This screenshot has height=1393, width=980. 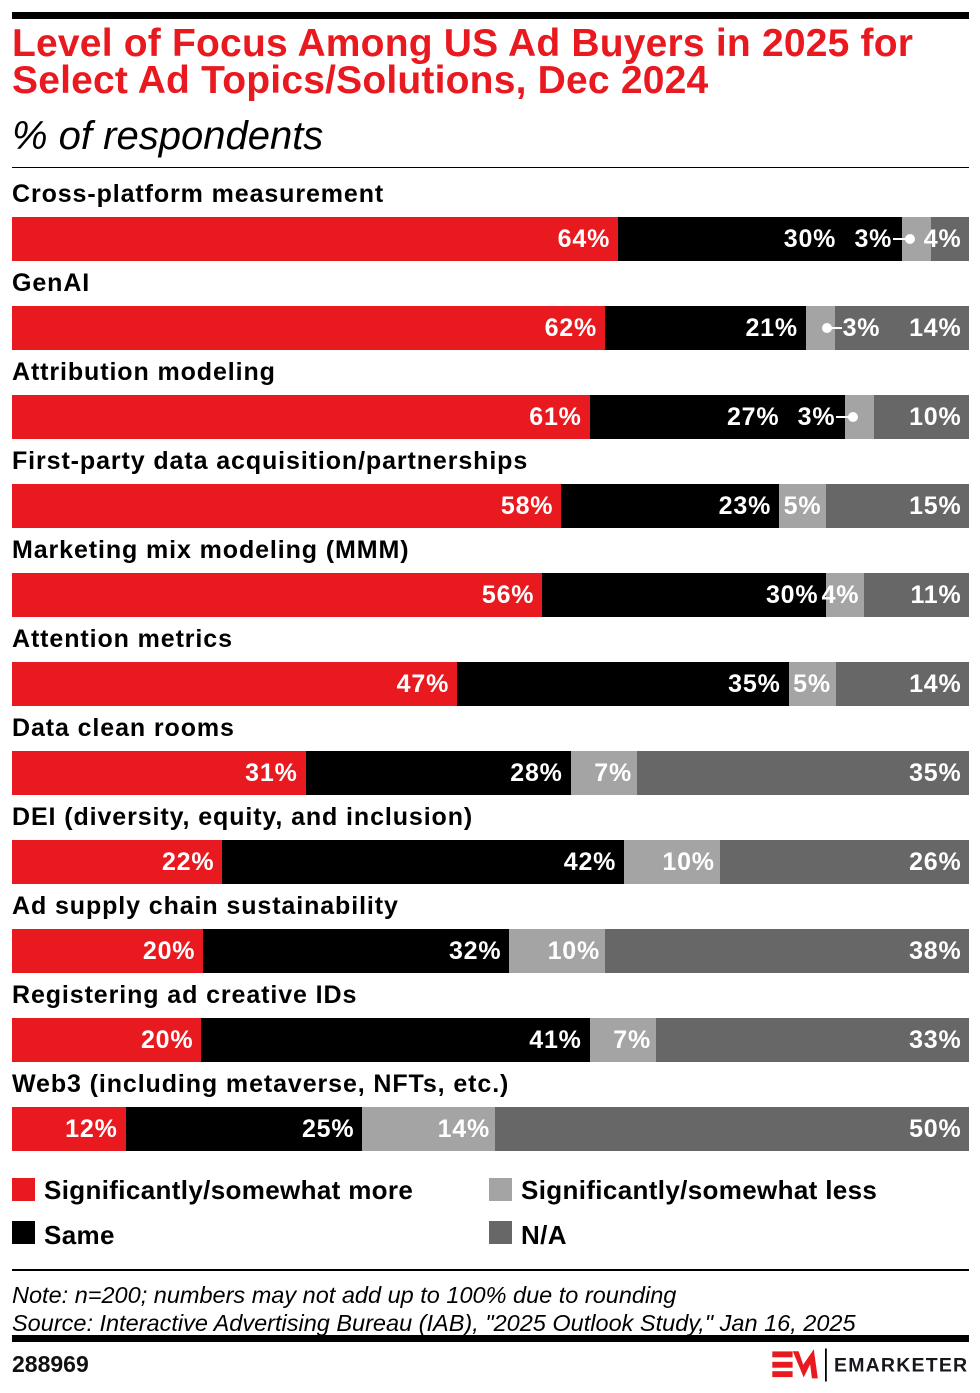 I want to click on svg-text: EMARKETER, so click(x=901, y=1366).